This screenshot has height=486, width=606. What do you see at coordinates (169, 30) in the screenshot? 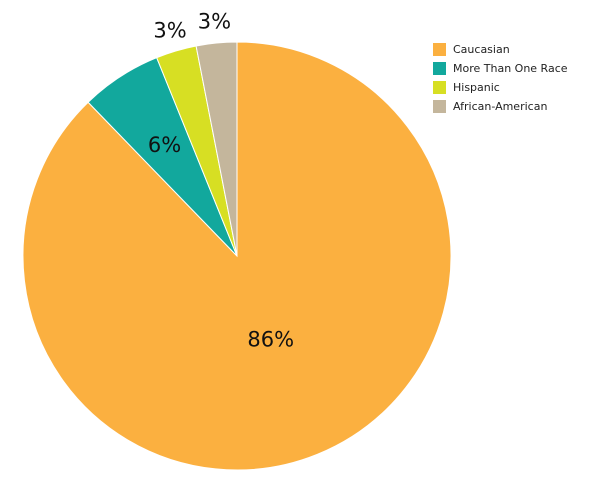
I see `slice-label-hispanic: 3%` at bounding box center [169, 30].